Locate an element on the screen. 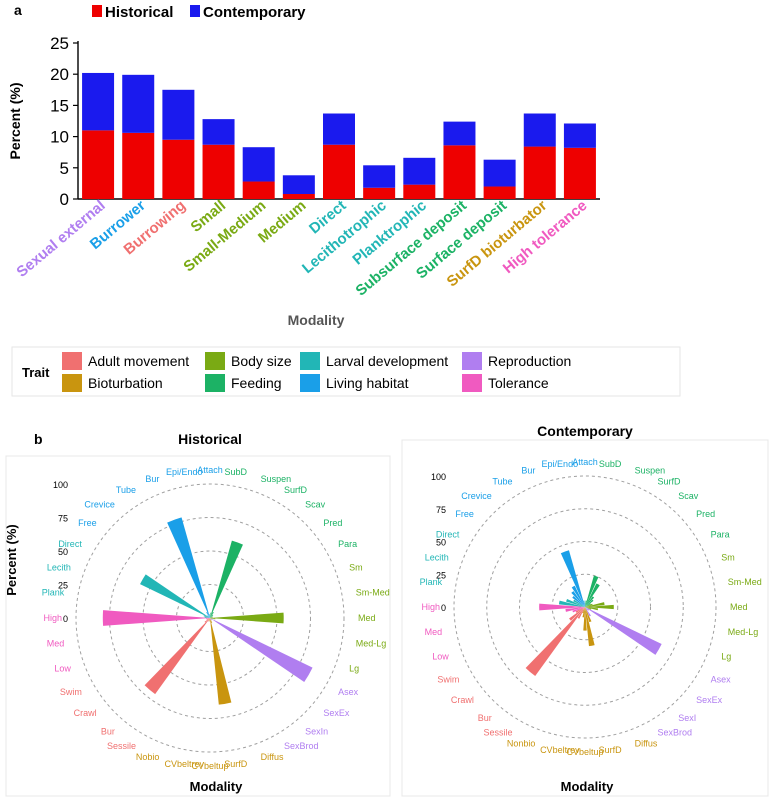  polar-category-label: Crawl is located at coordinates (462, 700).